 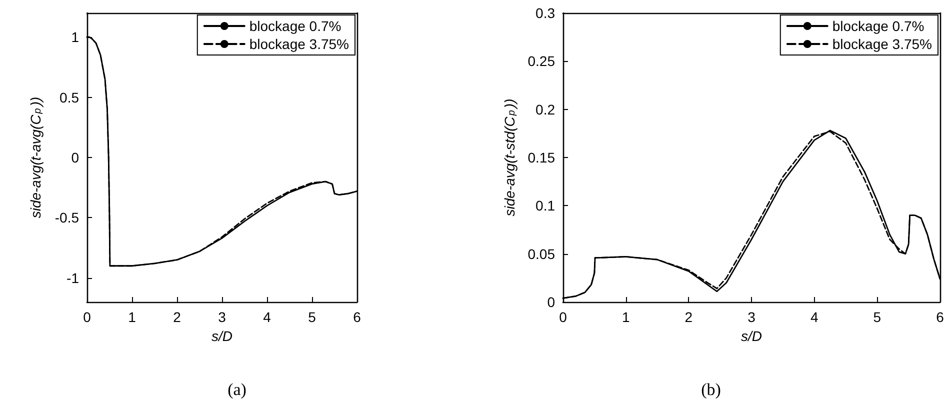 What do you see at coordinates (73, 278) in the screenshot?
I see `y-tick-label: -1` at bounding box center [73, 278].